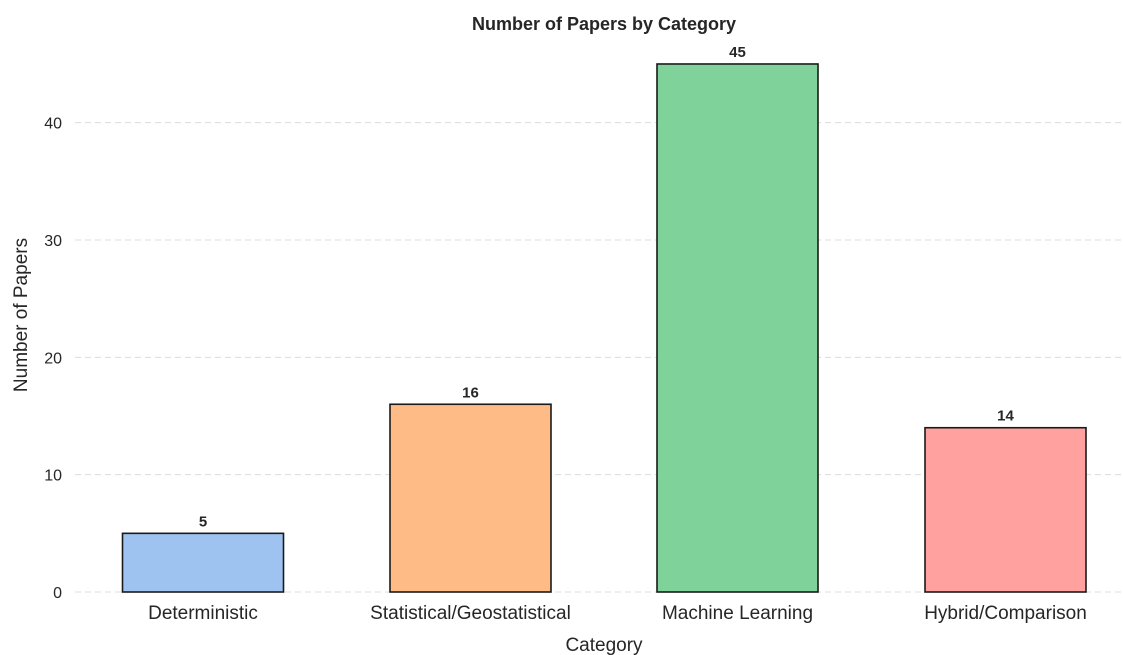 The width and height of the screenshot is (1123, 655). I want to click on data-label: 14, so click(1005, 416).